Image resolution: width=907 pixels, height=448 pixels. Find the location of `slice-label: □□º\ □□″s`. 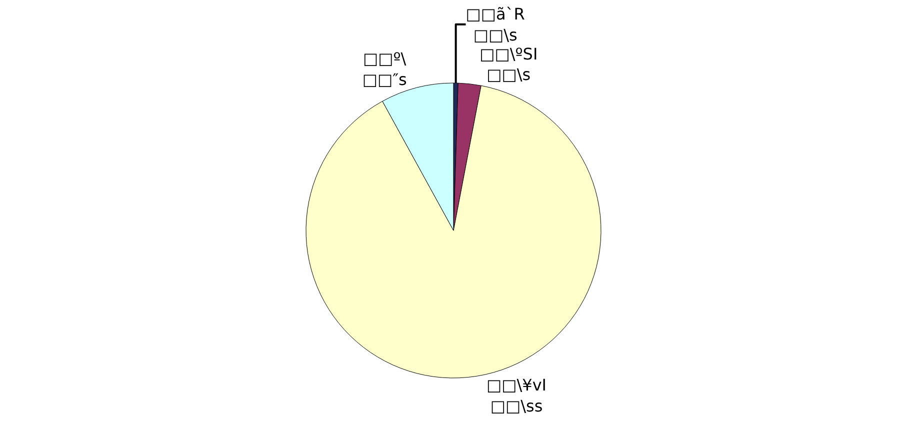

slice-label: □□º\ □□″s is located at coordinates (384, 69).